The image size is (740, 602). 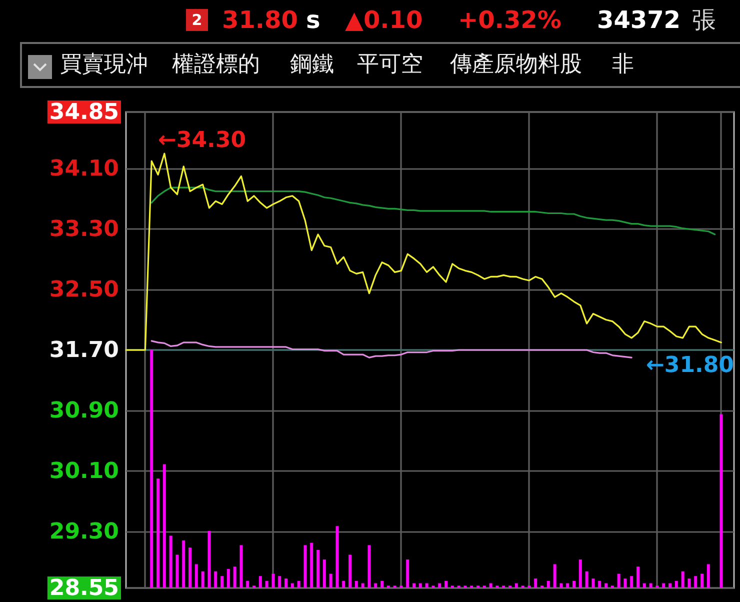 What do you see at coordinates (690, 365) in the screenshot?
I see `annotation: ←31.80` at bounding box center [690, 365].